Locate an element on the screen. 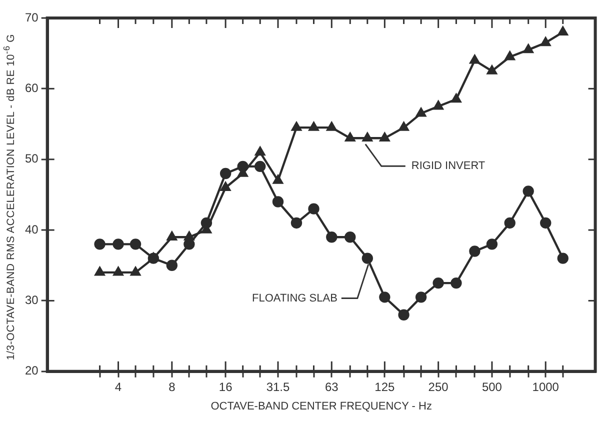 The height and width of the screenshot is (421, 602). x-tick-label: 1000 is located at coordinates (546, 387).